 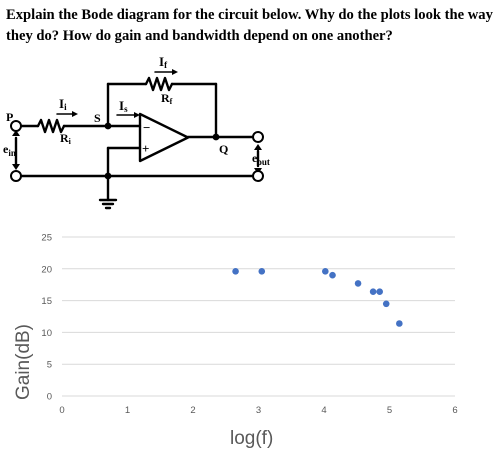 I want to click on node-q-label: Q, so click(x=223, y=149).